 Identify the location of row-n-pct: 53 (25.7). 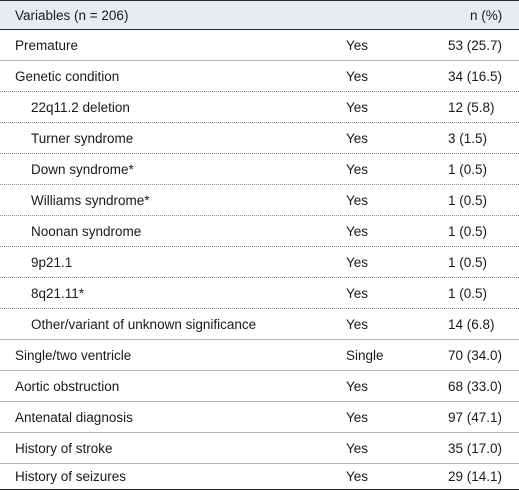
(475, 45).